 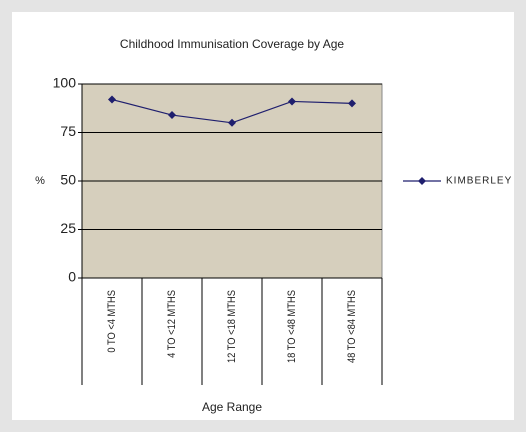 What do you see at coordinates (40, 181) in the screenshot?
I see `y-axis-label: %` at bounding box center [40, 181].